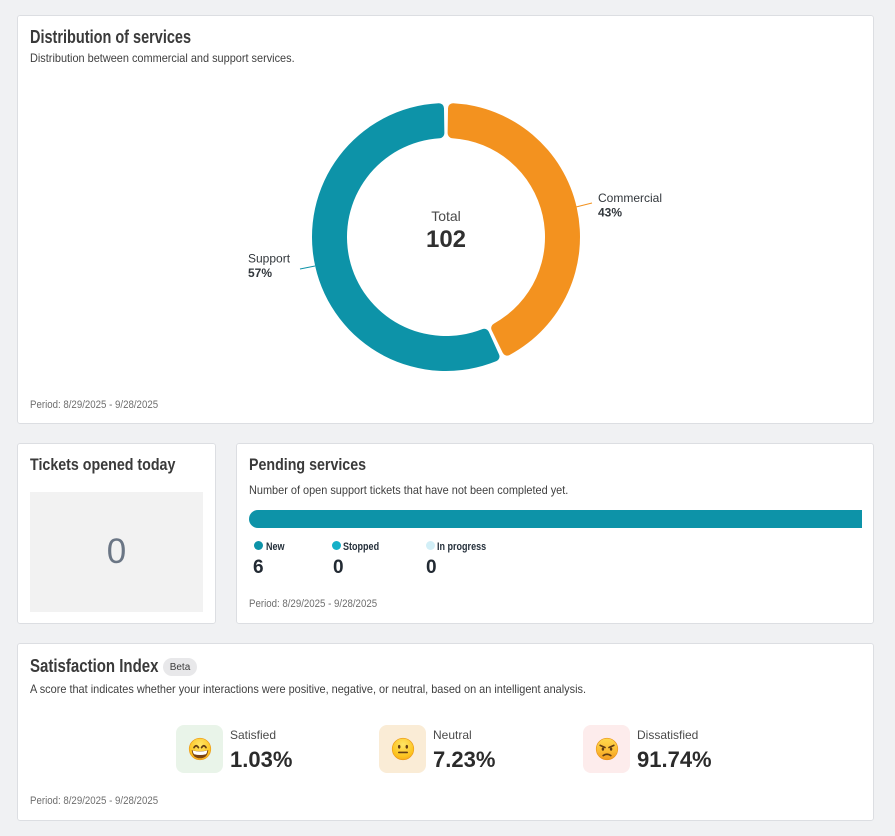 This screenshot has width=895, height=836. Describe the element at coordinates (260, 273) in the screenshot. I see `svg-text: 57%` at that location.